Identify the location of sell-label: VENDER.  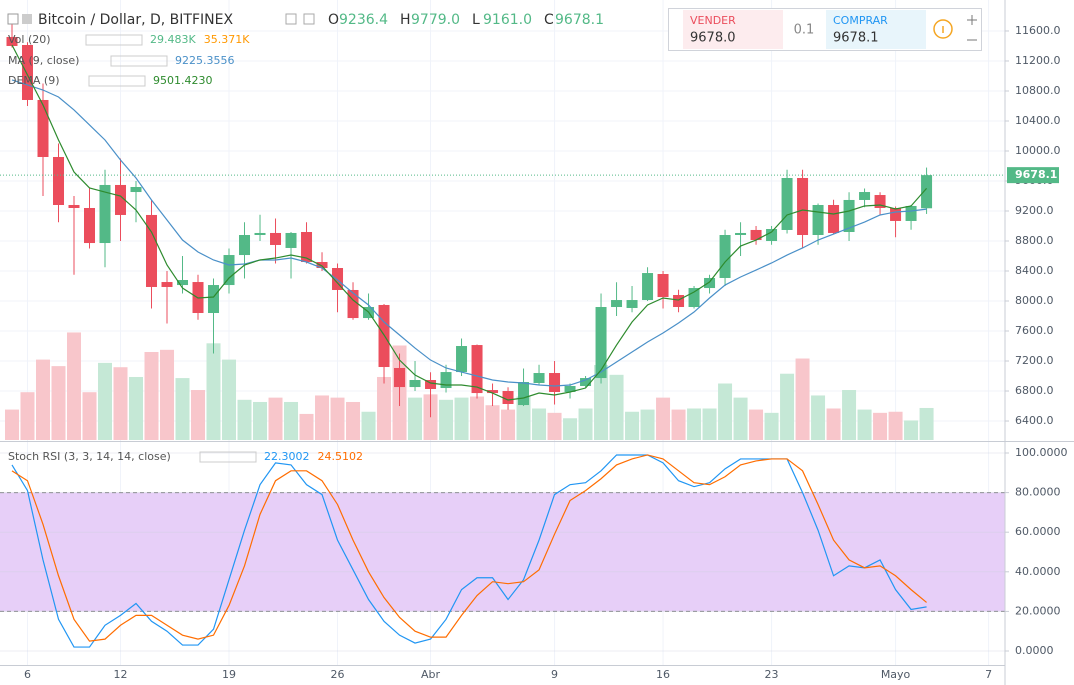
(713, 20).